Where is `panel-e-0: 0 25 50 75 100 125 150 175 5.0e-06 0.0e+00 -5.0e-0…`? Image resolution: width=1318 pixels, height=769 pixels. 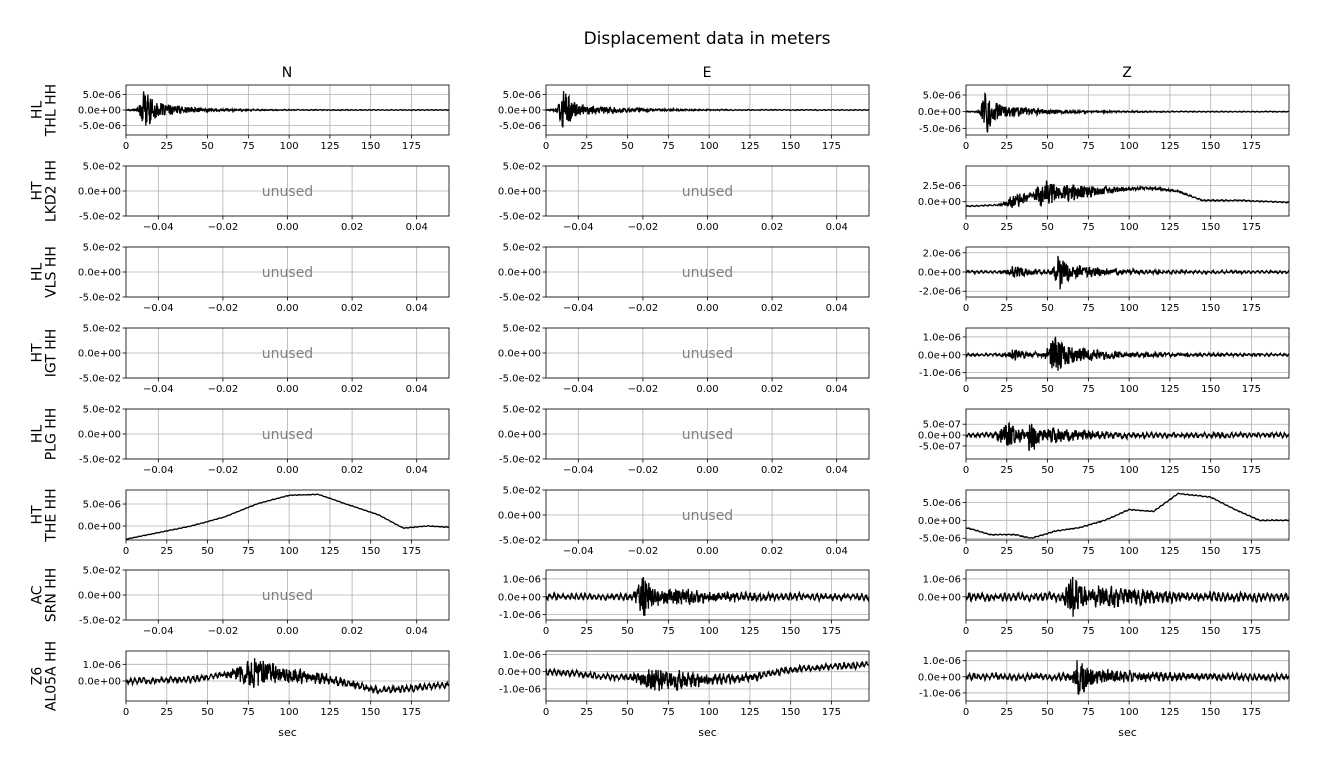 panel-e-0: 0 25 50 75 100 125 150 175 5.0e-06 0.0e+00 -5.0e-0… is located at coordinates (684, 118).